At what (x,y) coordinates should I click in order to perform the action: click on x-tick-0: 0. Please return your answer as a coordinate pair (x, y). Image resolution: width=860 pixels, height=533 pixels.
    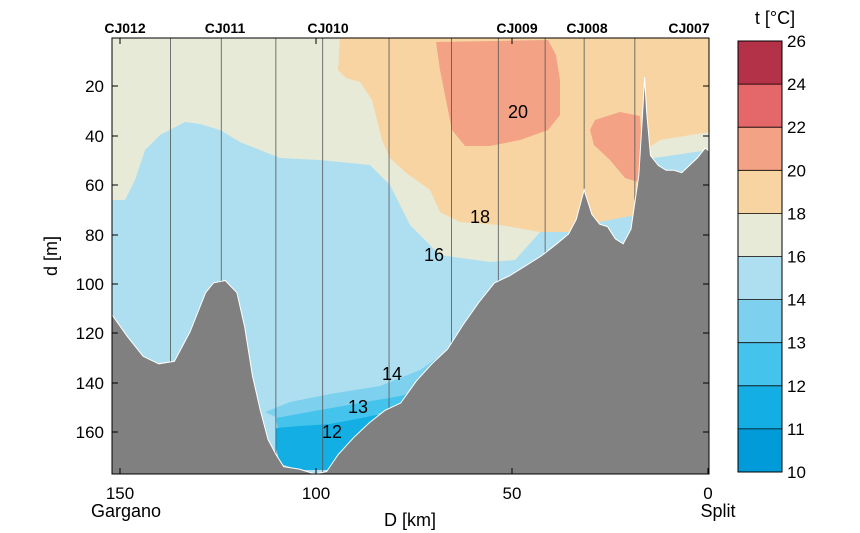
    Looking at the image, I should click on (707, 493).